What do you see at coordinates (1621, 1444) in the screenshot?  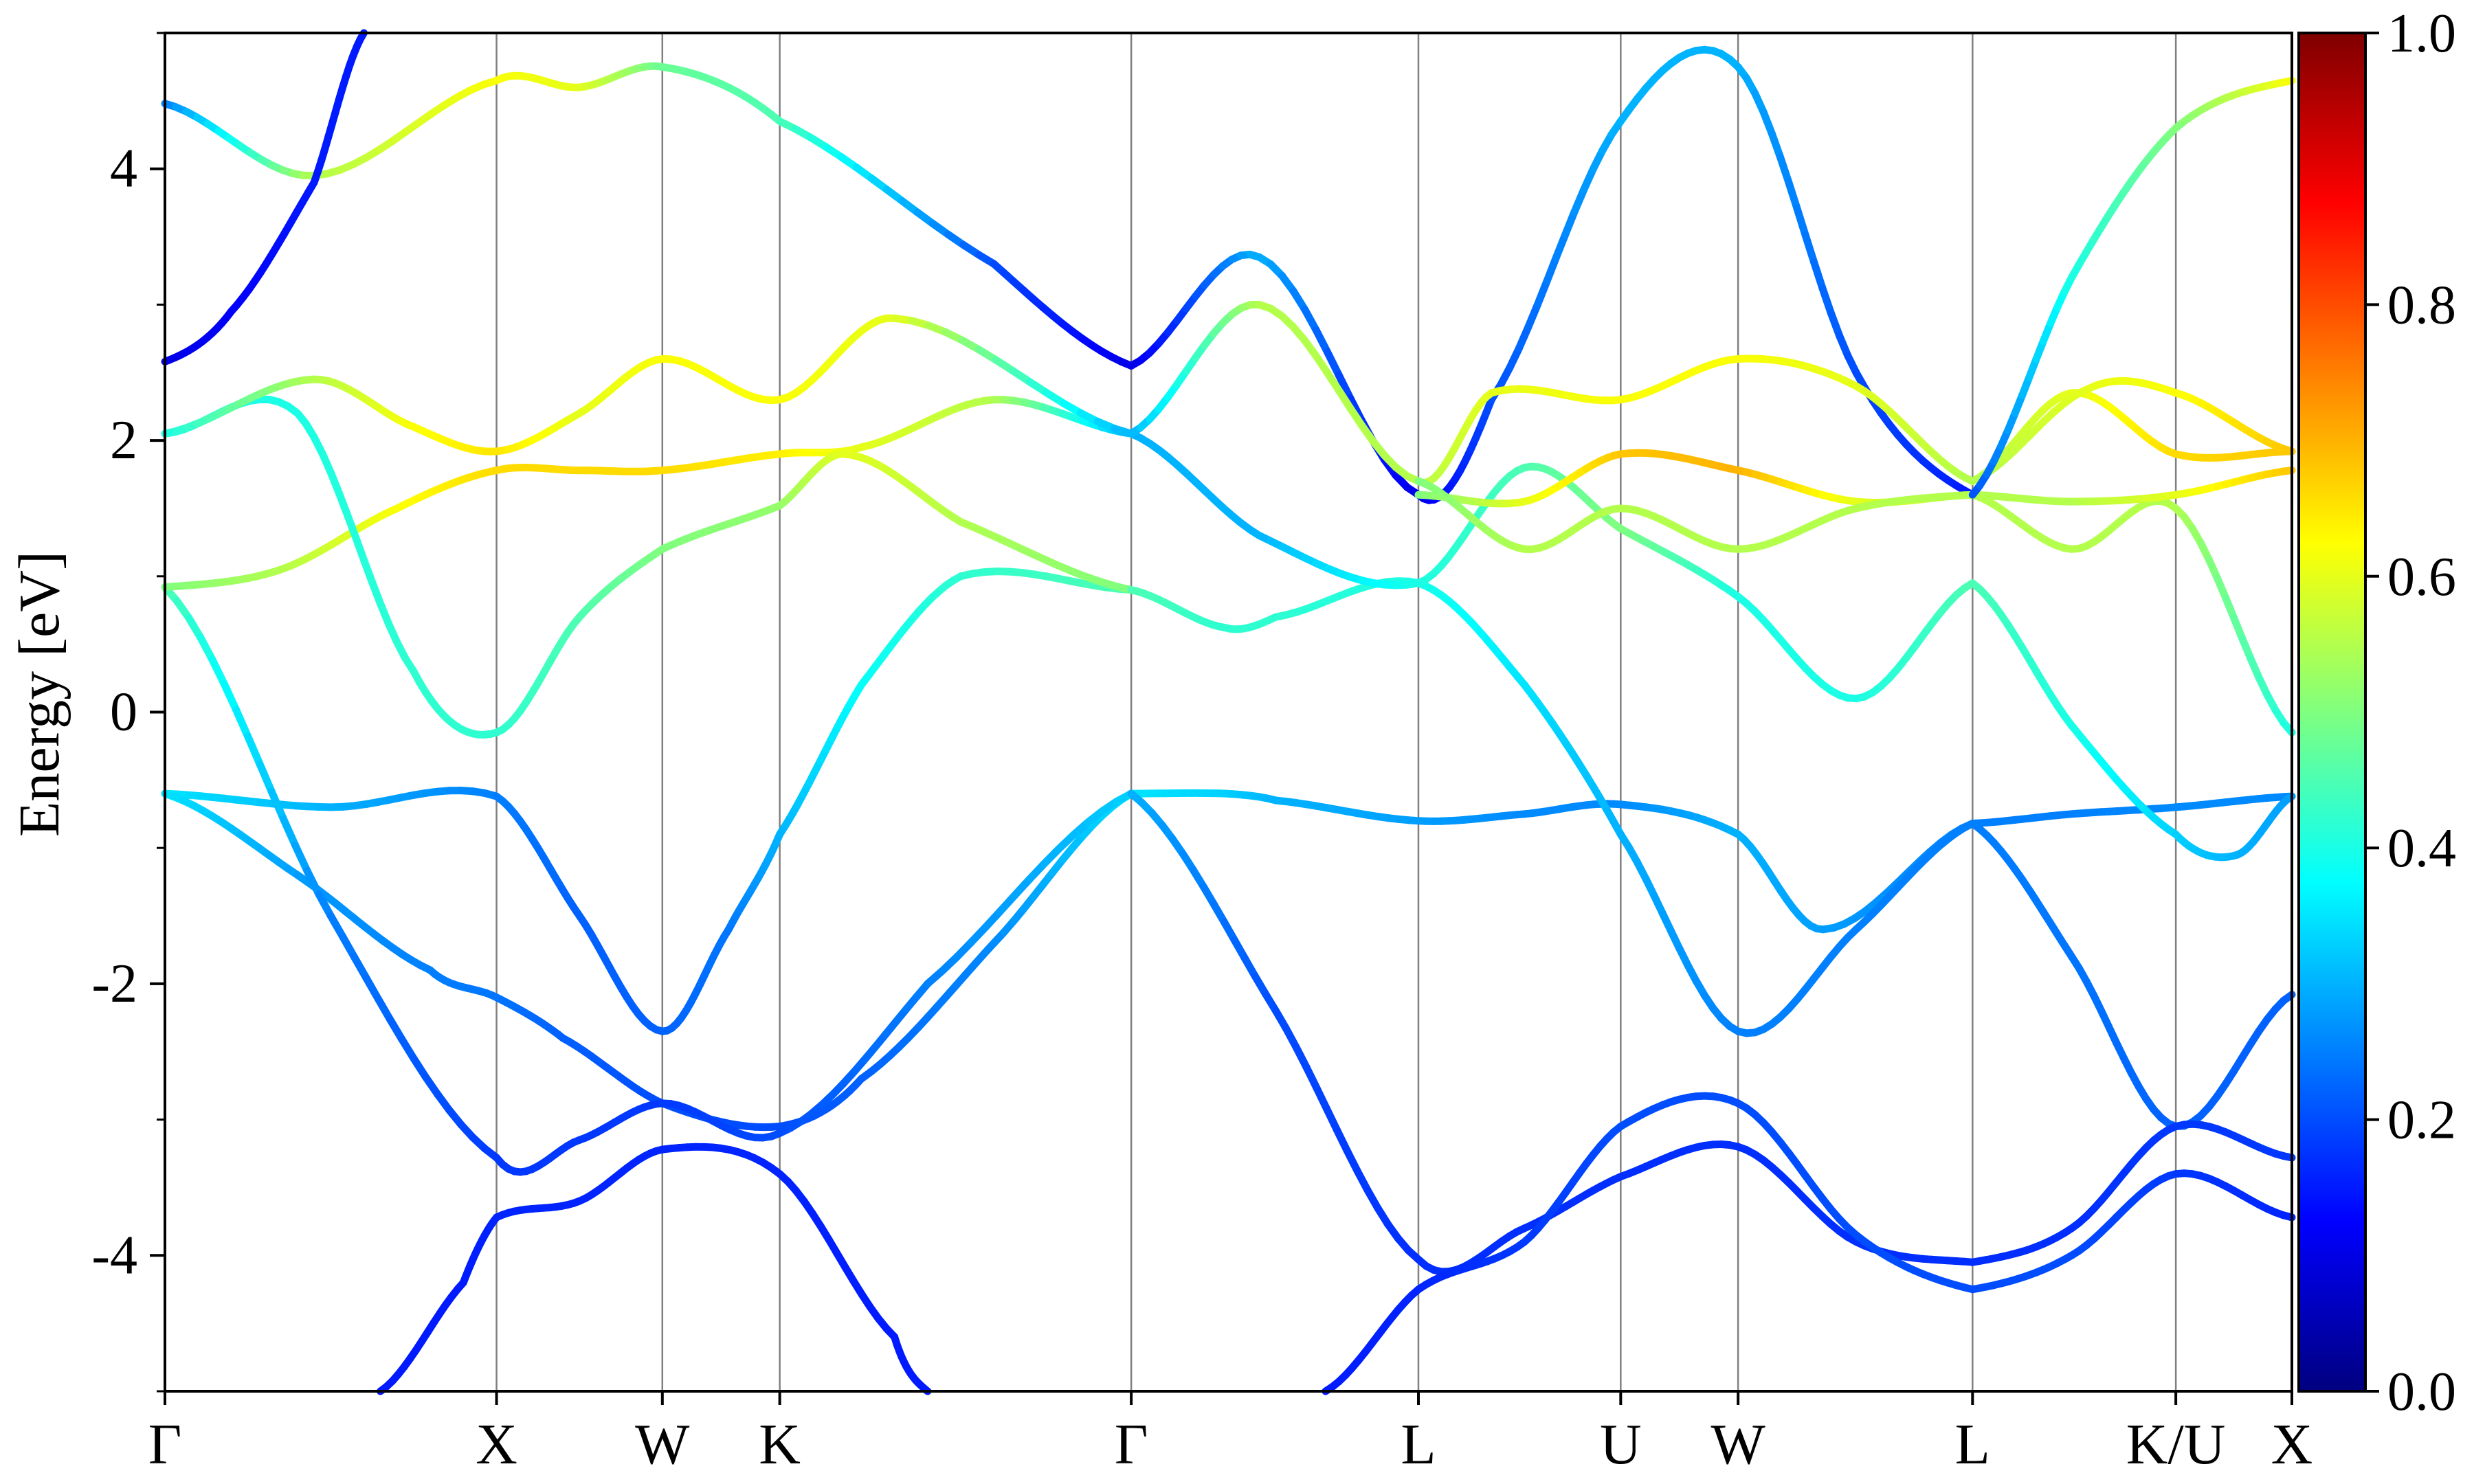 I see `x-kpoint-label: U` at bounding box center [1621, 1444].